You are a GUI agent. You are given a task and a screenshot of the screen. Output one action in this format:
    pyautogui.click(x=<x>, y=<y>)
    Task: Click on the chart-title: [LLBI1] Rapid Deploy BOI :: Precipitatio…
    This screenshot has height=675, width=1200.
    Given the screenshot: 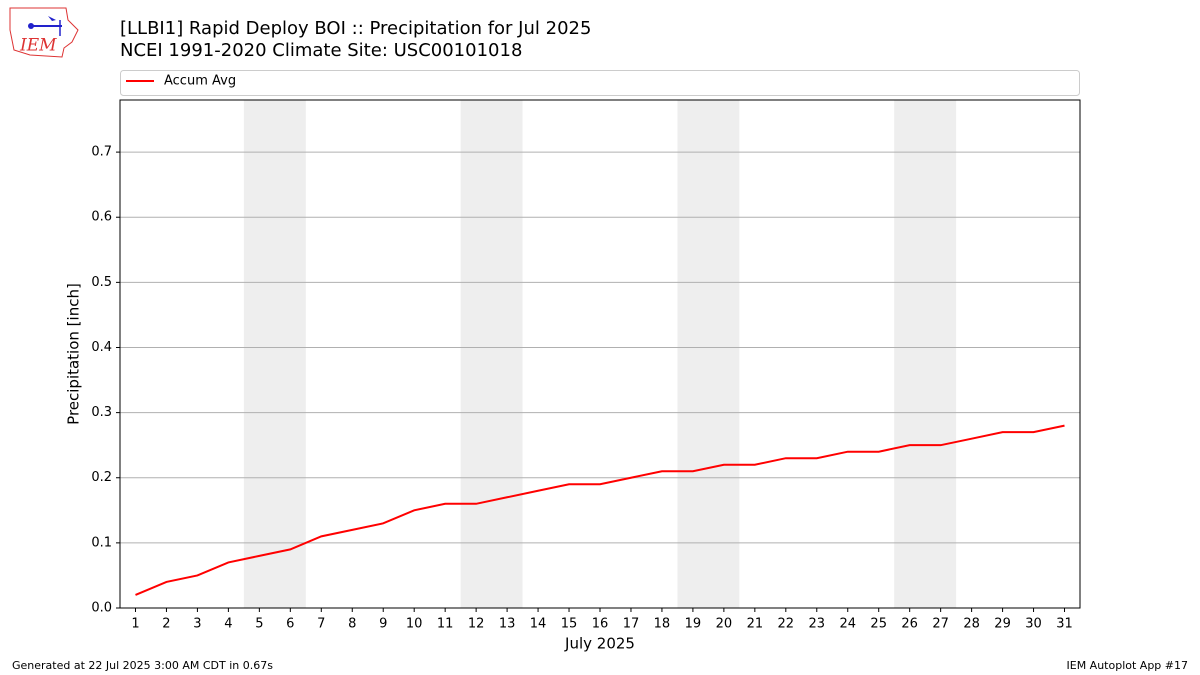 What is the action you would take?
    pyautogui.click(x=355, y=28)
    